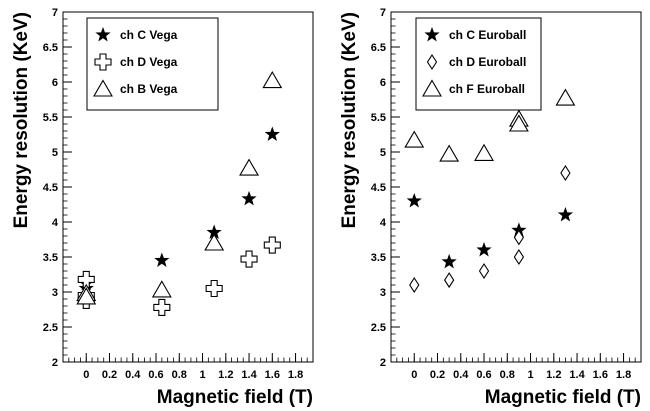  I want to click on legend-label: ch D Vega, so click(149, 62).